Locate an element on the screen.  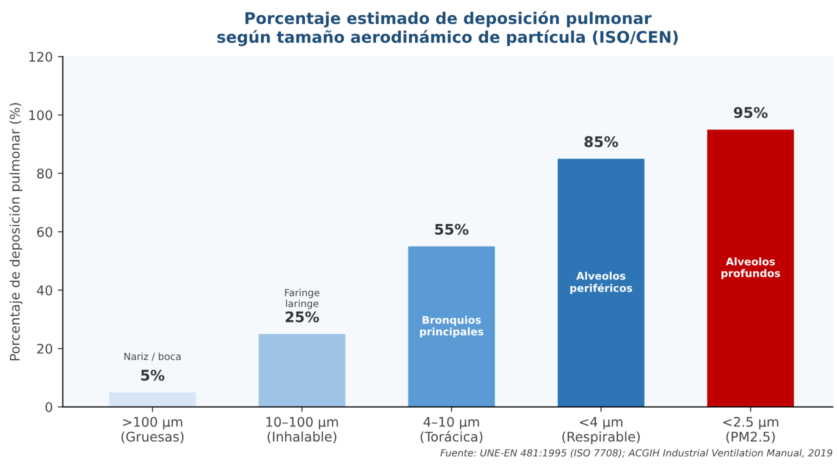
annotation: Faringe laringe is located at coordinates (302, 299).